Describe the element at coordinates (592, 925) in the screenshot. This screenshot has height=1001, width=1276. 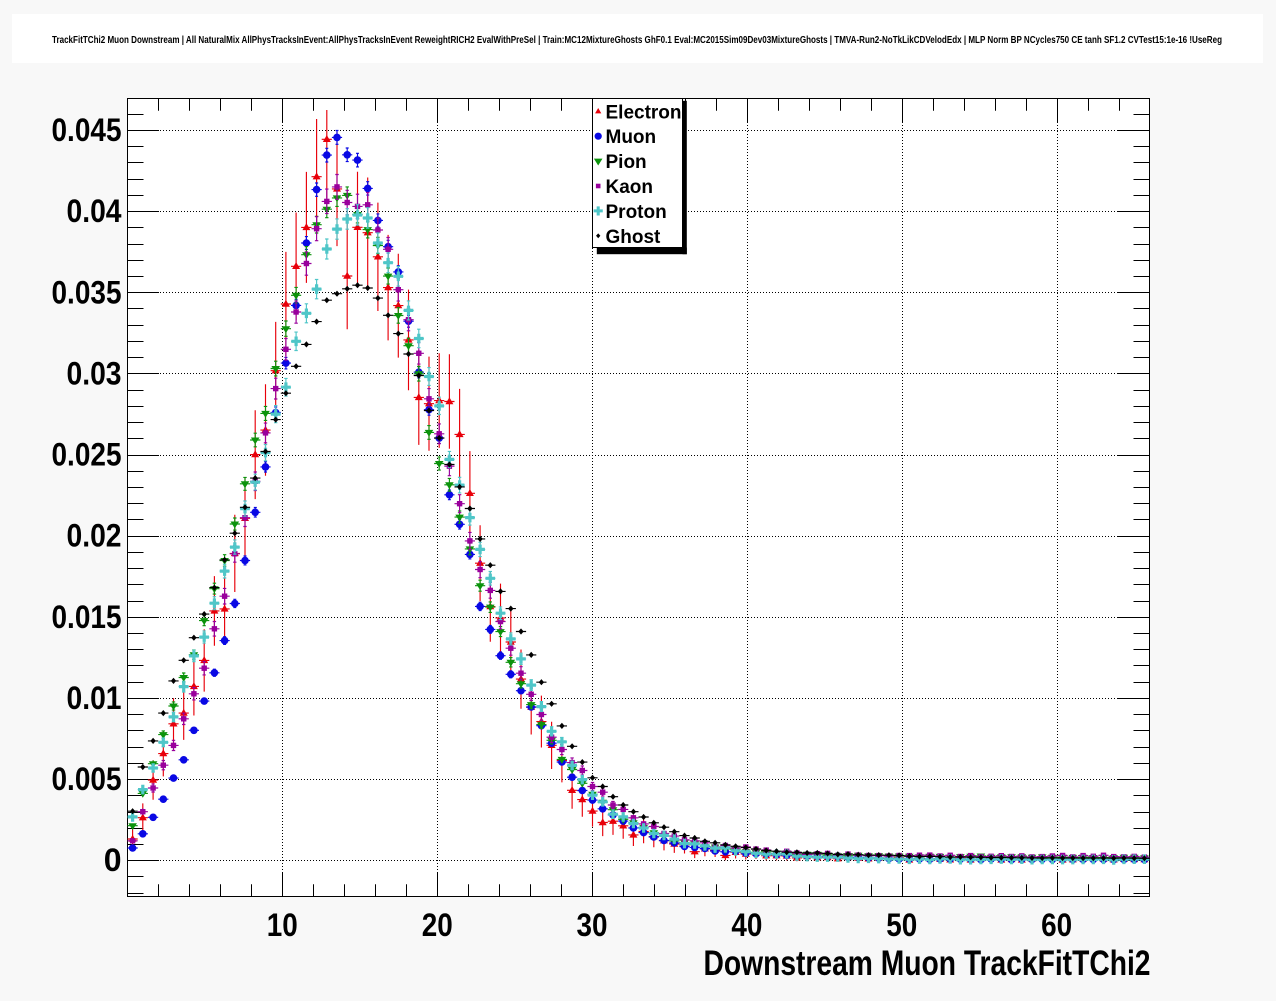
I see `svg-text: 30` at that location.